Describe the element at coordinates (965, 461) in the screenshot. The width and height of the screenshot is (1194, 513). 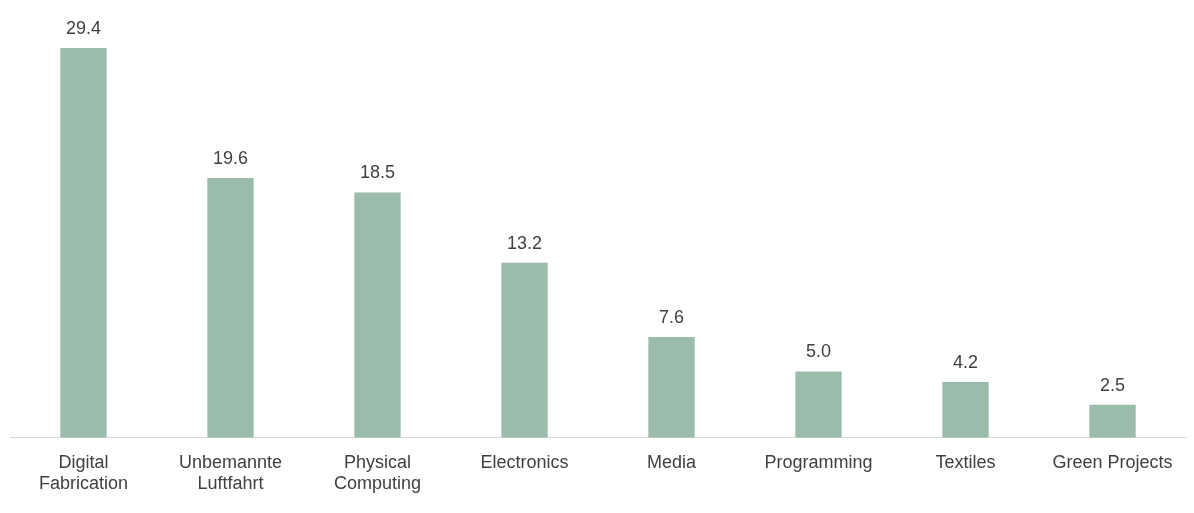
I see `x-tick-label: Textiles` at that location.